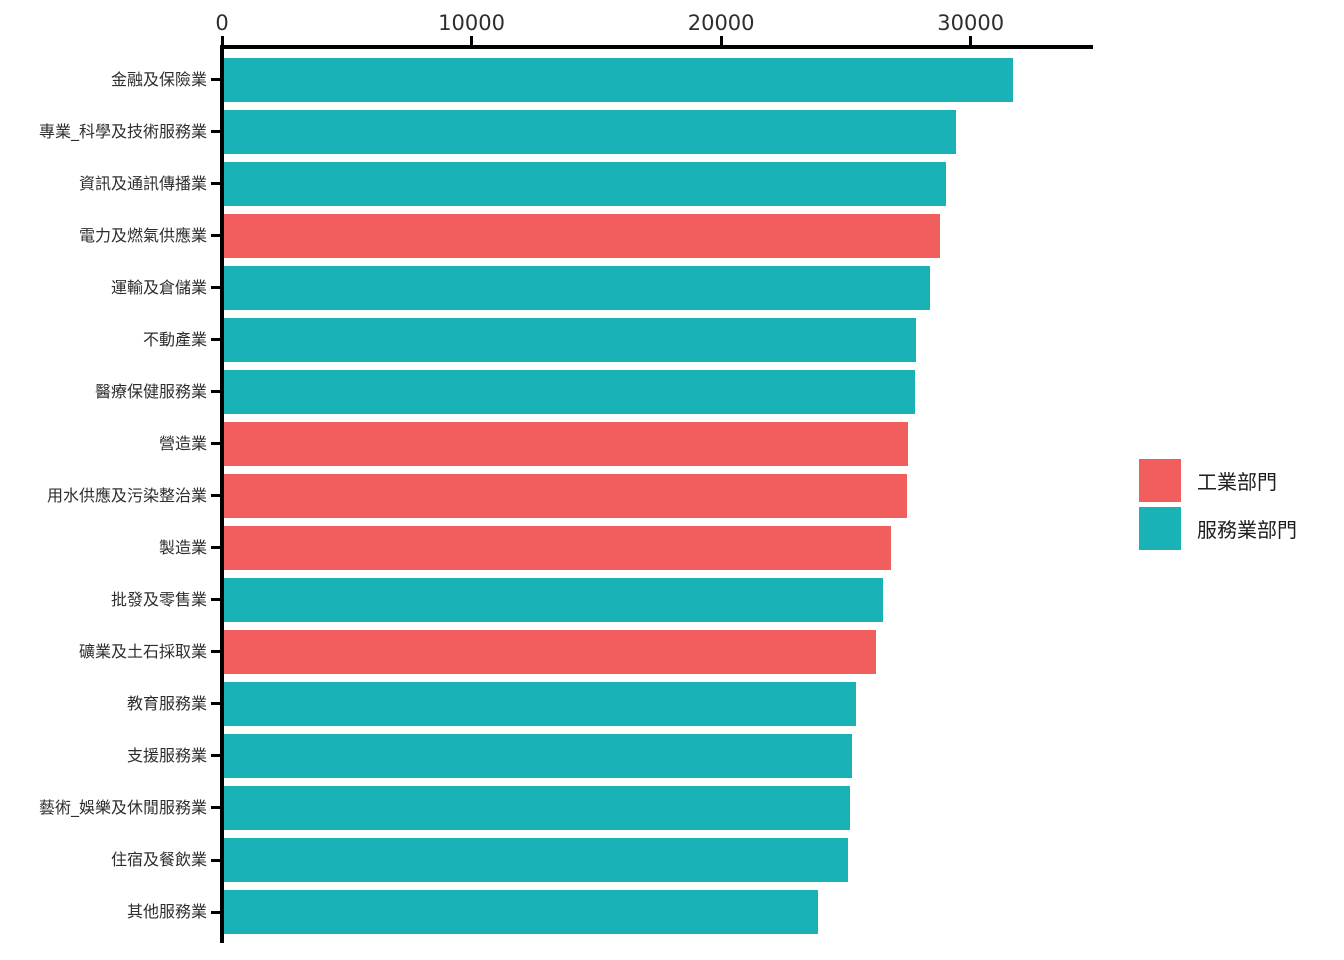 The width and height of the screenshot is (1344, 960). What do you see at coordinates (568, 391) in the screenshot?
I see `bar-醫療保健服務業` at bounding box center [568, 391].